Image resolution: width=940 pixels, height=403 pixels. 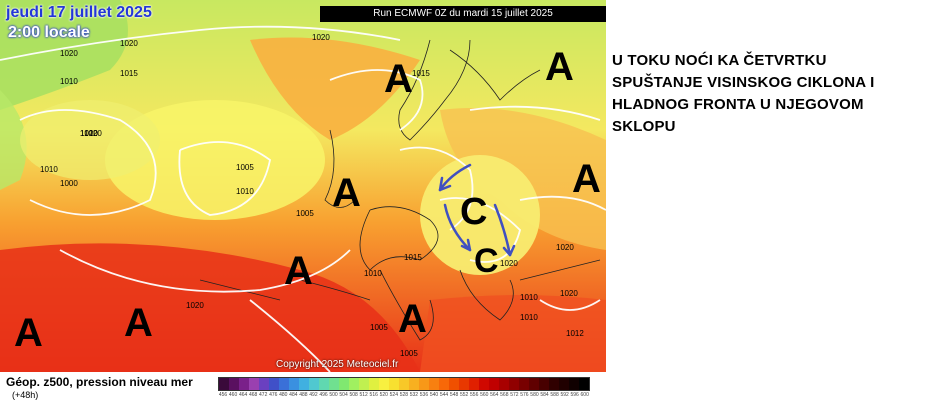 I want to click on color-tick-label: 484, so click(x=293, y=395).